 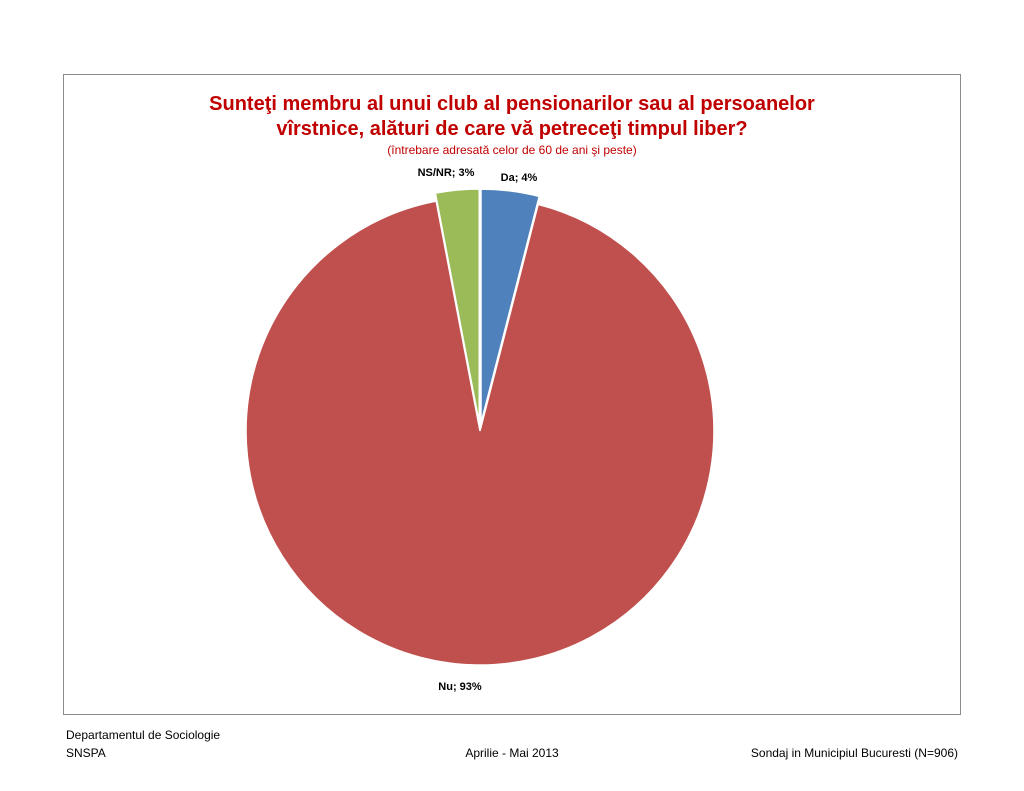 What do you see at coordinates (86, 753) in the screenshot?
I see `footer-institution: SNSPA` at bounding box center [86, 753].